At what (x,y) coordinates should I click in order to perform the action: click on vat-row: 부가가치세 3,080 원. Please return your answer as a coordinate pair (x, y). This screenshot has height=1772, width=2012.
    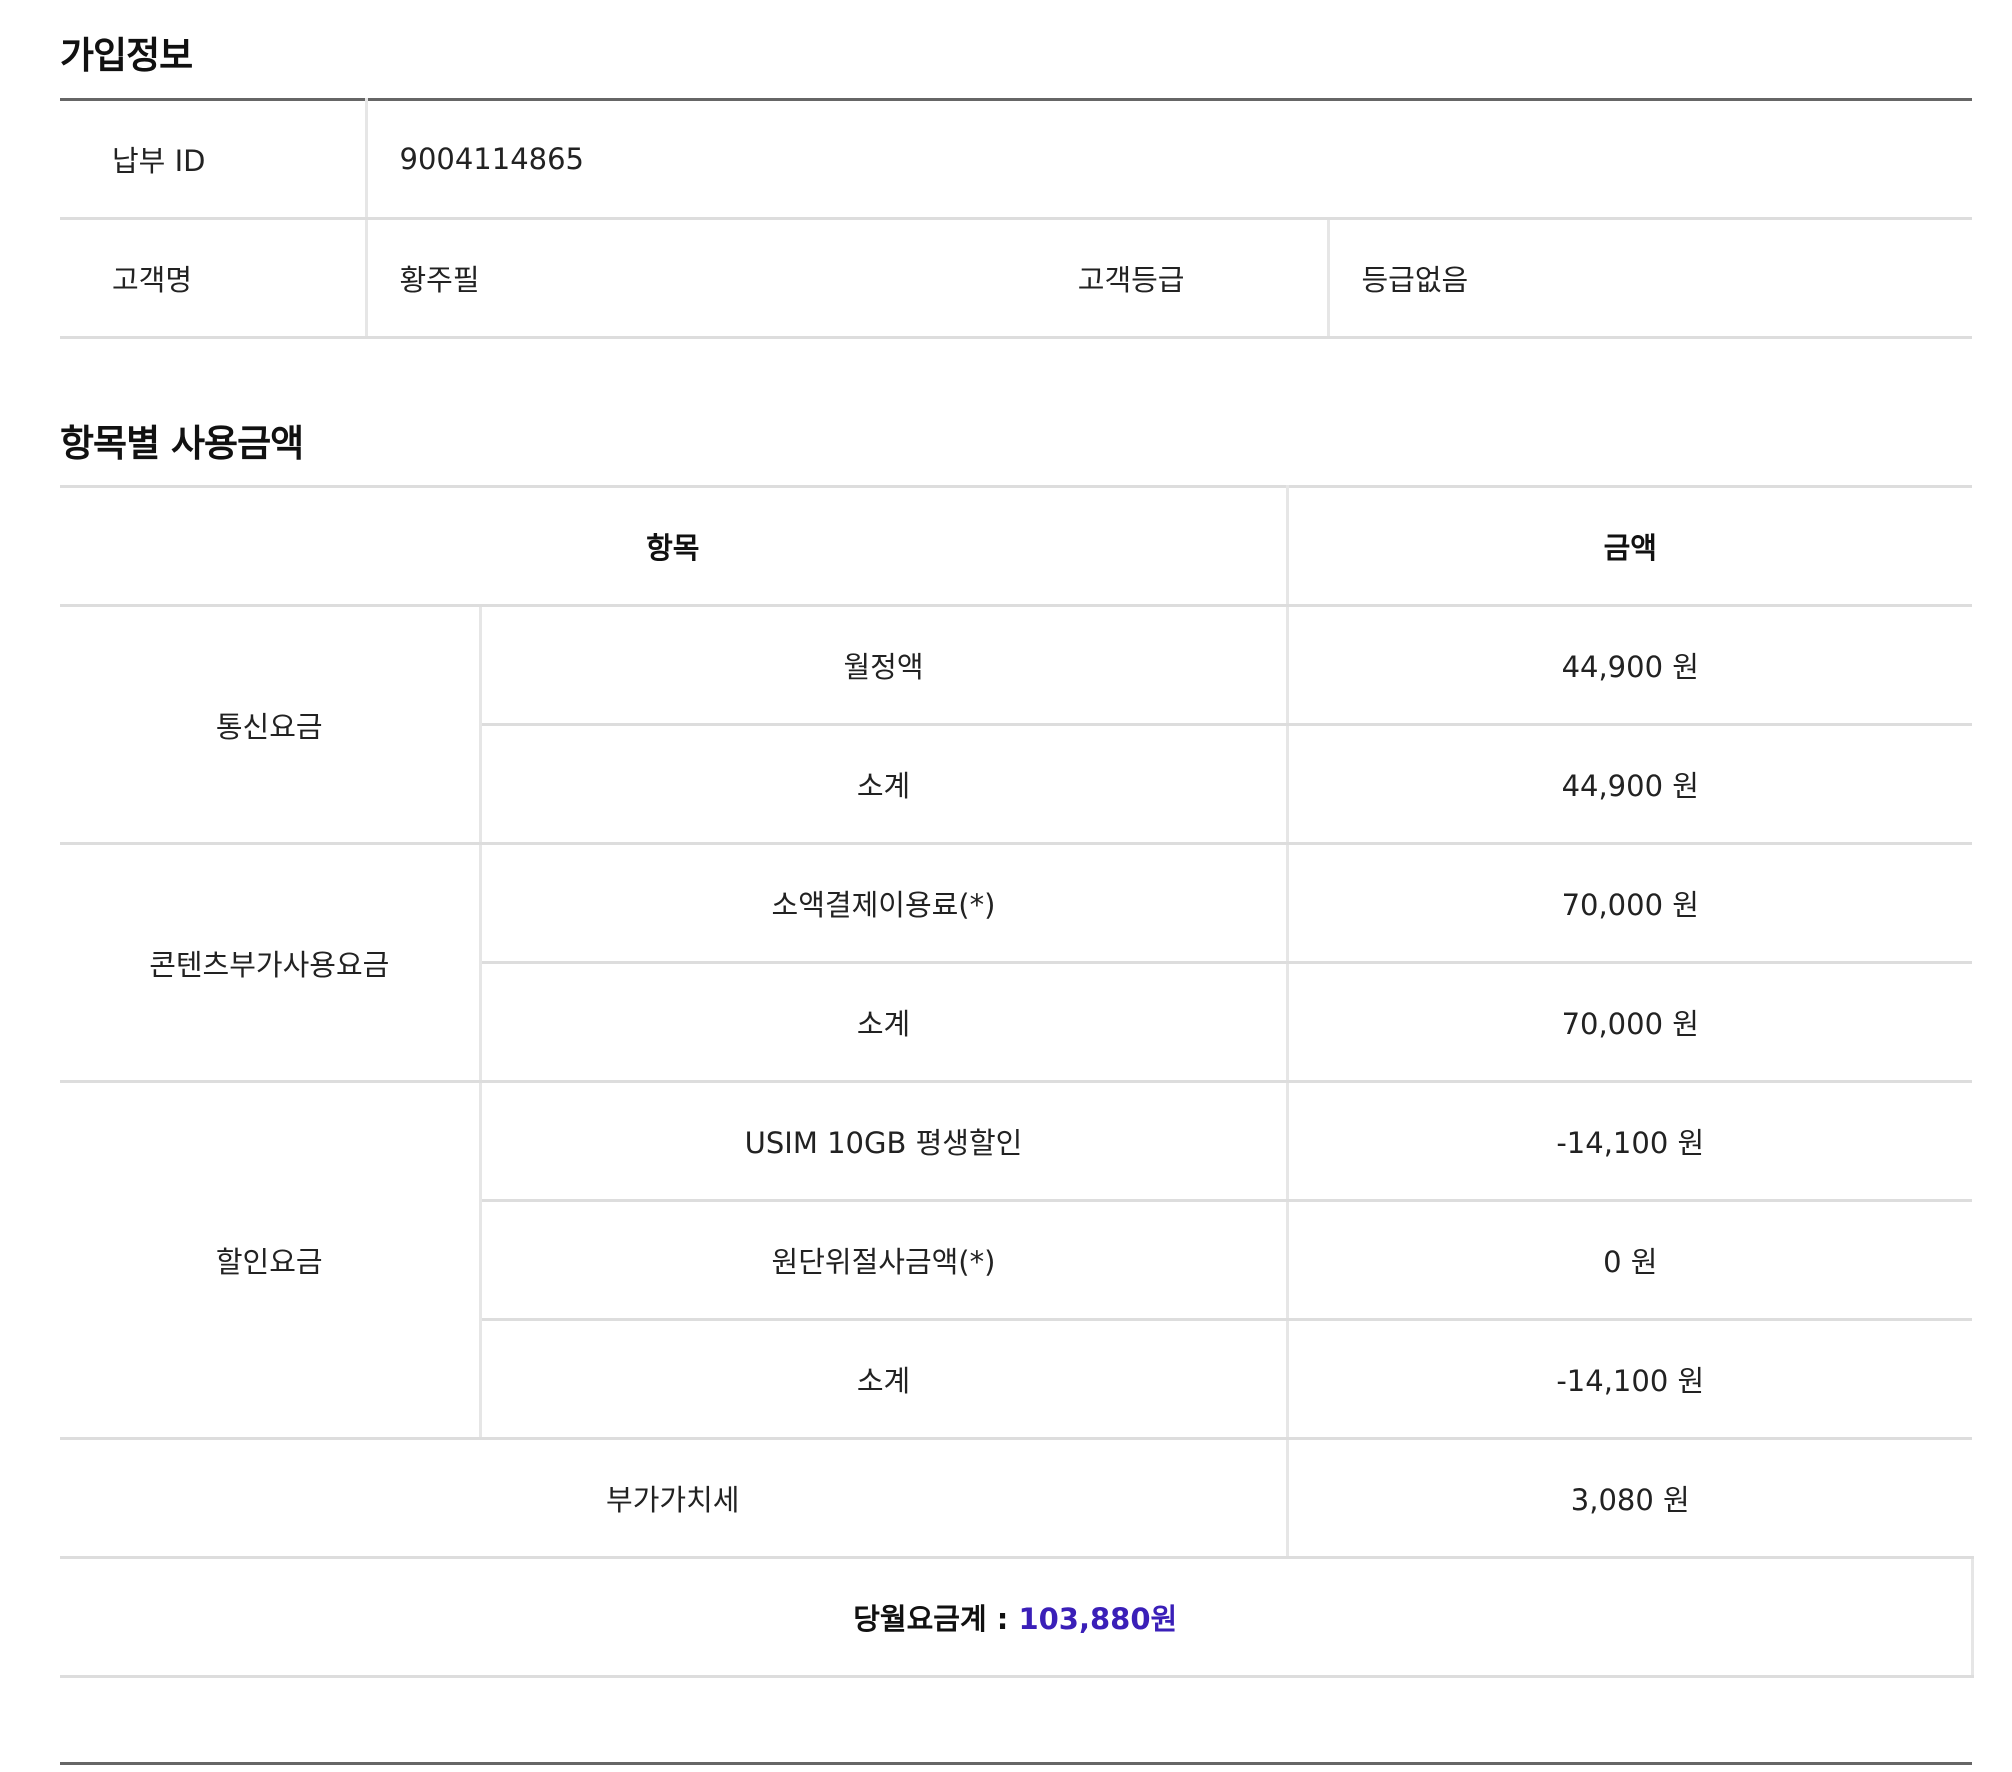
    Looking at the image, I should click on (1016, 1498).